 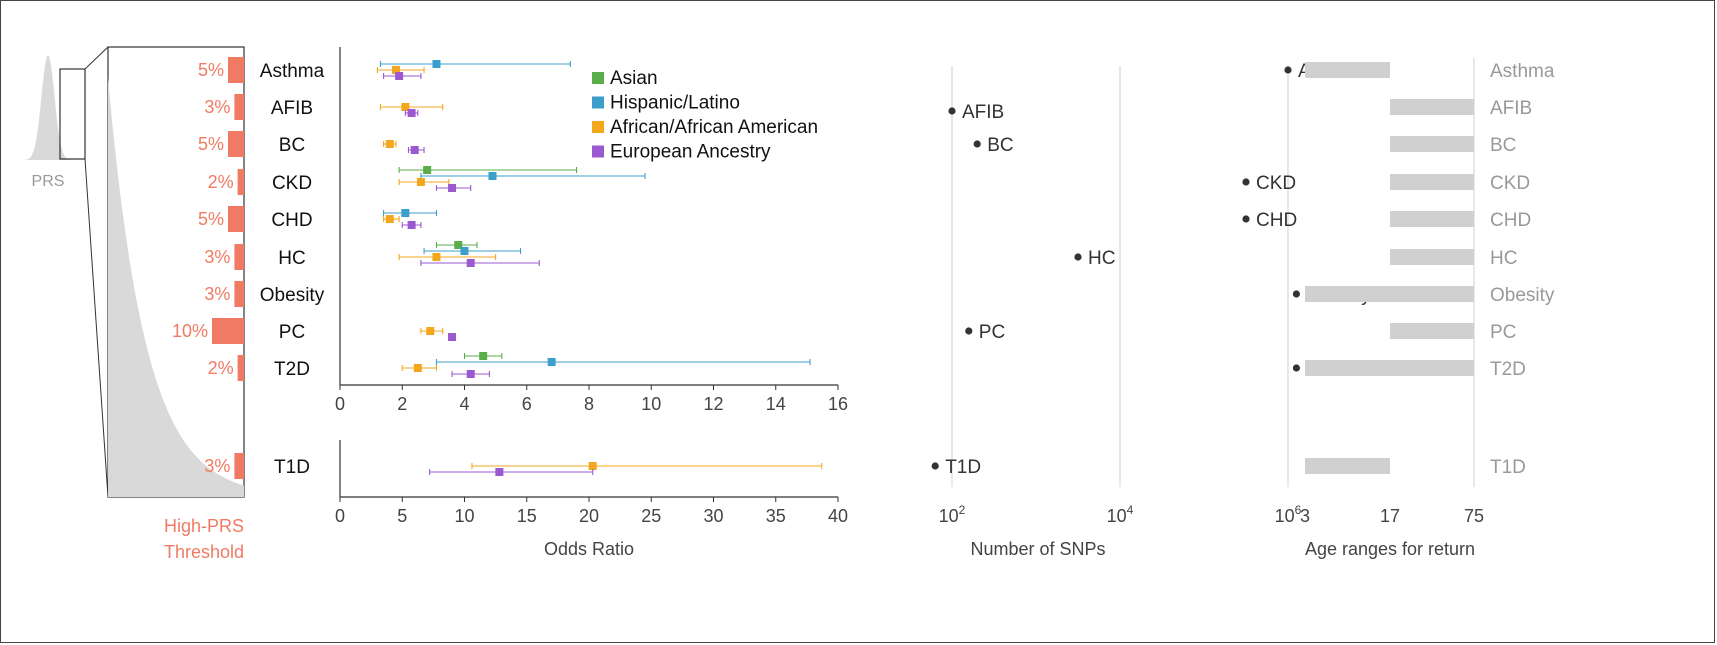 I want to click on or-main-tick-label-14: 14, so click(x=776, y=404).